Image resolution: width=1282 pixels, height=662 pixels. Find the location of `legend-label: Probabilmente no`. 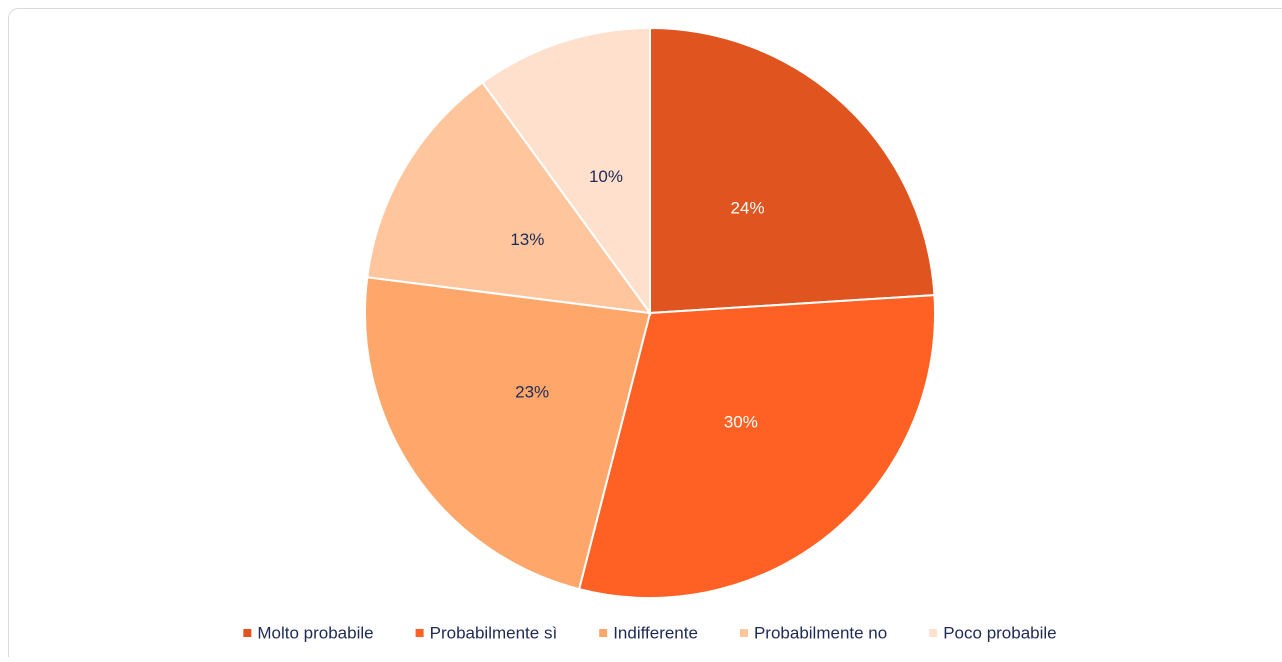

legend-label: Probabilmente no is located at coordinates (820, 632).